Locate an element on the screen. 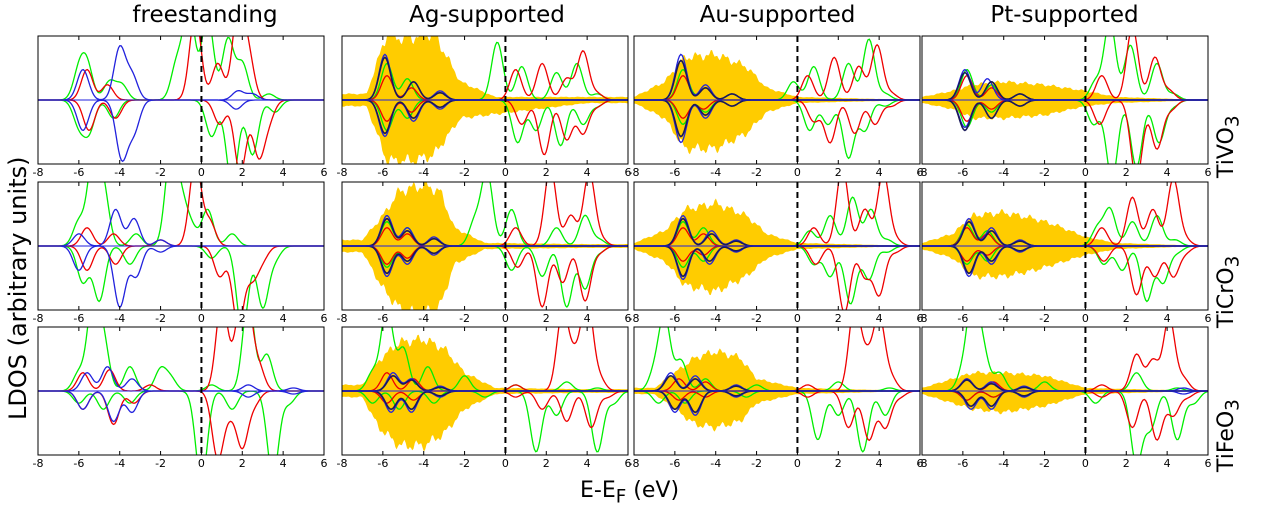 Image resolution: width=1261 pixels, height=516 pixels. panel-pt-supported-row-0: -8 -6 -4 -2 0 2 4 6 is located at coordinates (1064, 107).